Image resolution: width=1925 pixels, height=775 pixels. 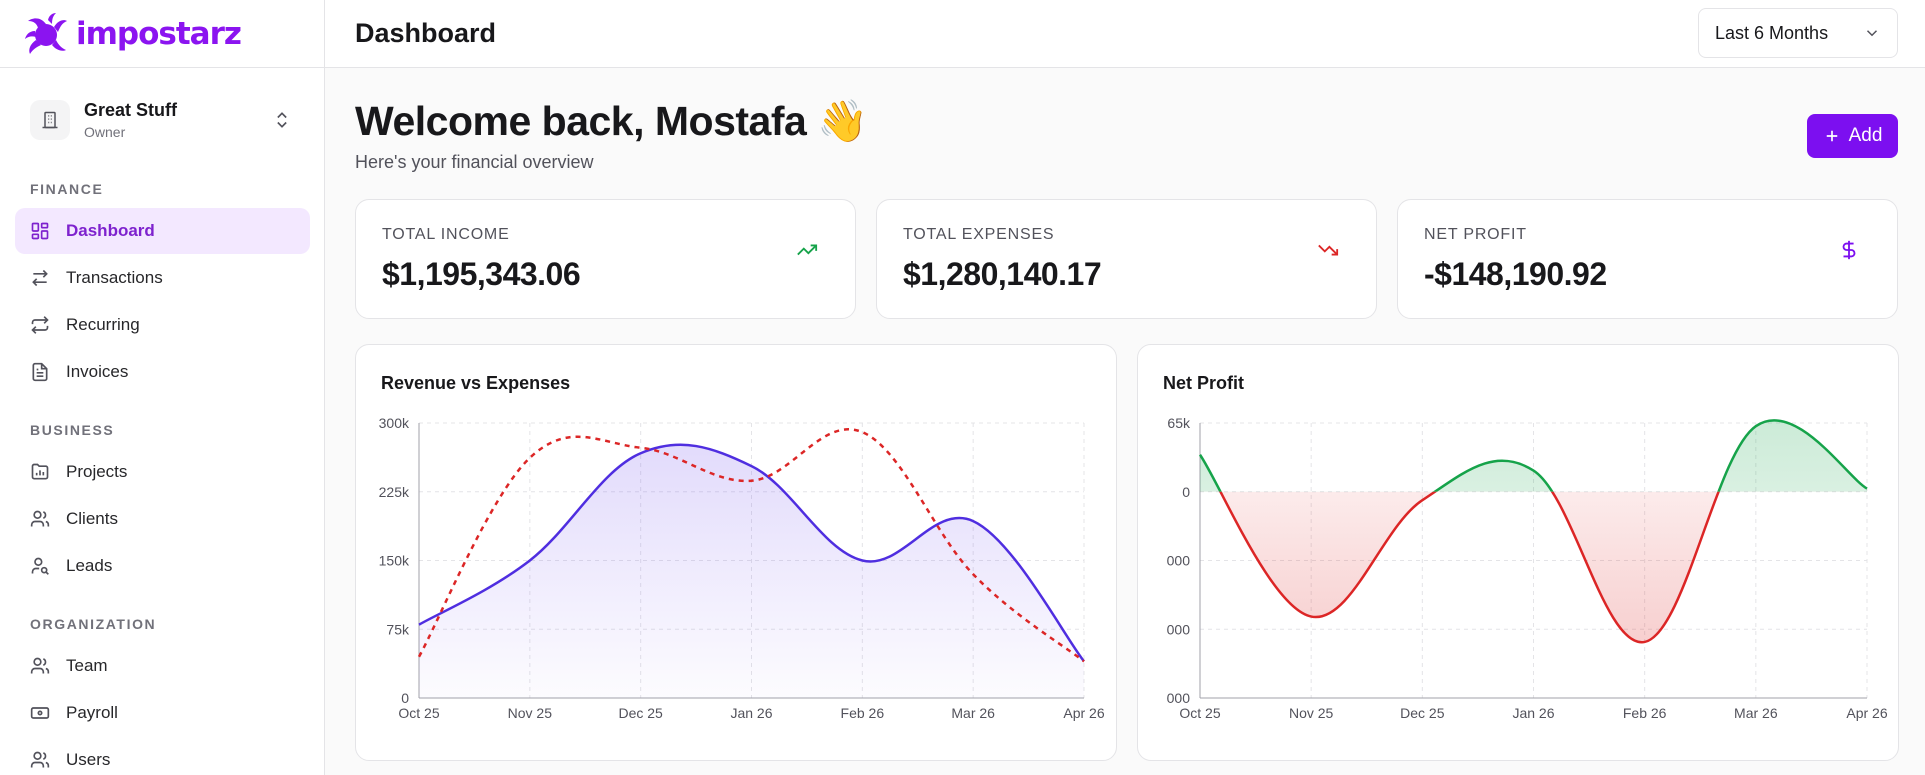 I want to click on sidebar-item-recurring: Recurring, so click(x=162, y=325).